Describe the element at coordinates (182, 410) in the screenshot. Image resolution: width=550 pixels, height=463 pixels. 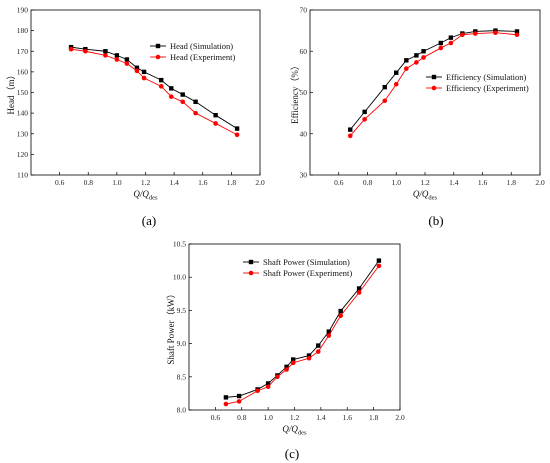
I see `y-tick-label: 8.0` at that location.